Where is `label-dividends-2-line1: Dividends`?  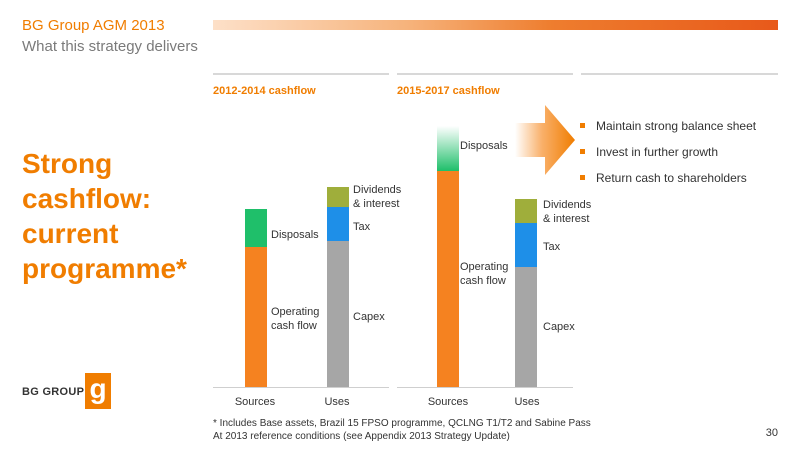 label-dividends-2-line1: Dividends is located at coordinates (567, 205).